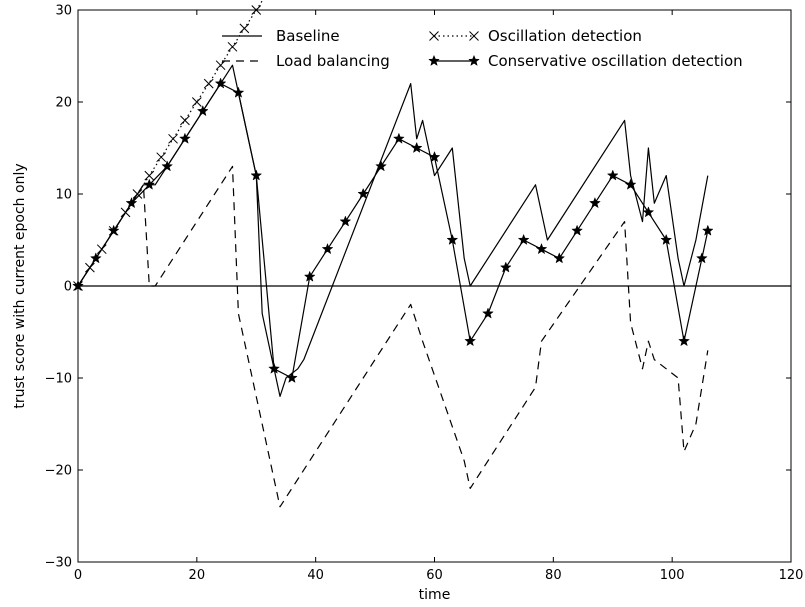 Image resolution: width=805 pixels, height=607 pixels. Describe the element at coordinates (58, 563) in the screenshot. I see `y-tick-label: −30` at that location.